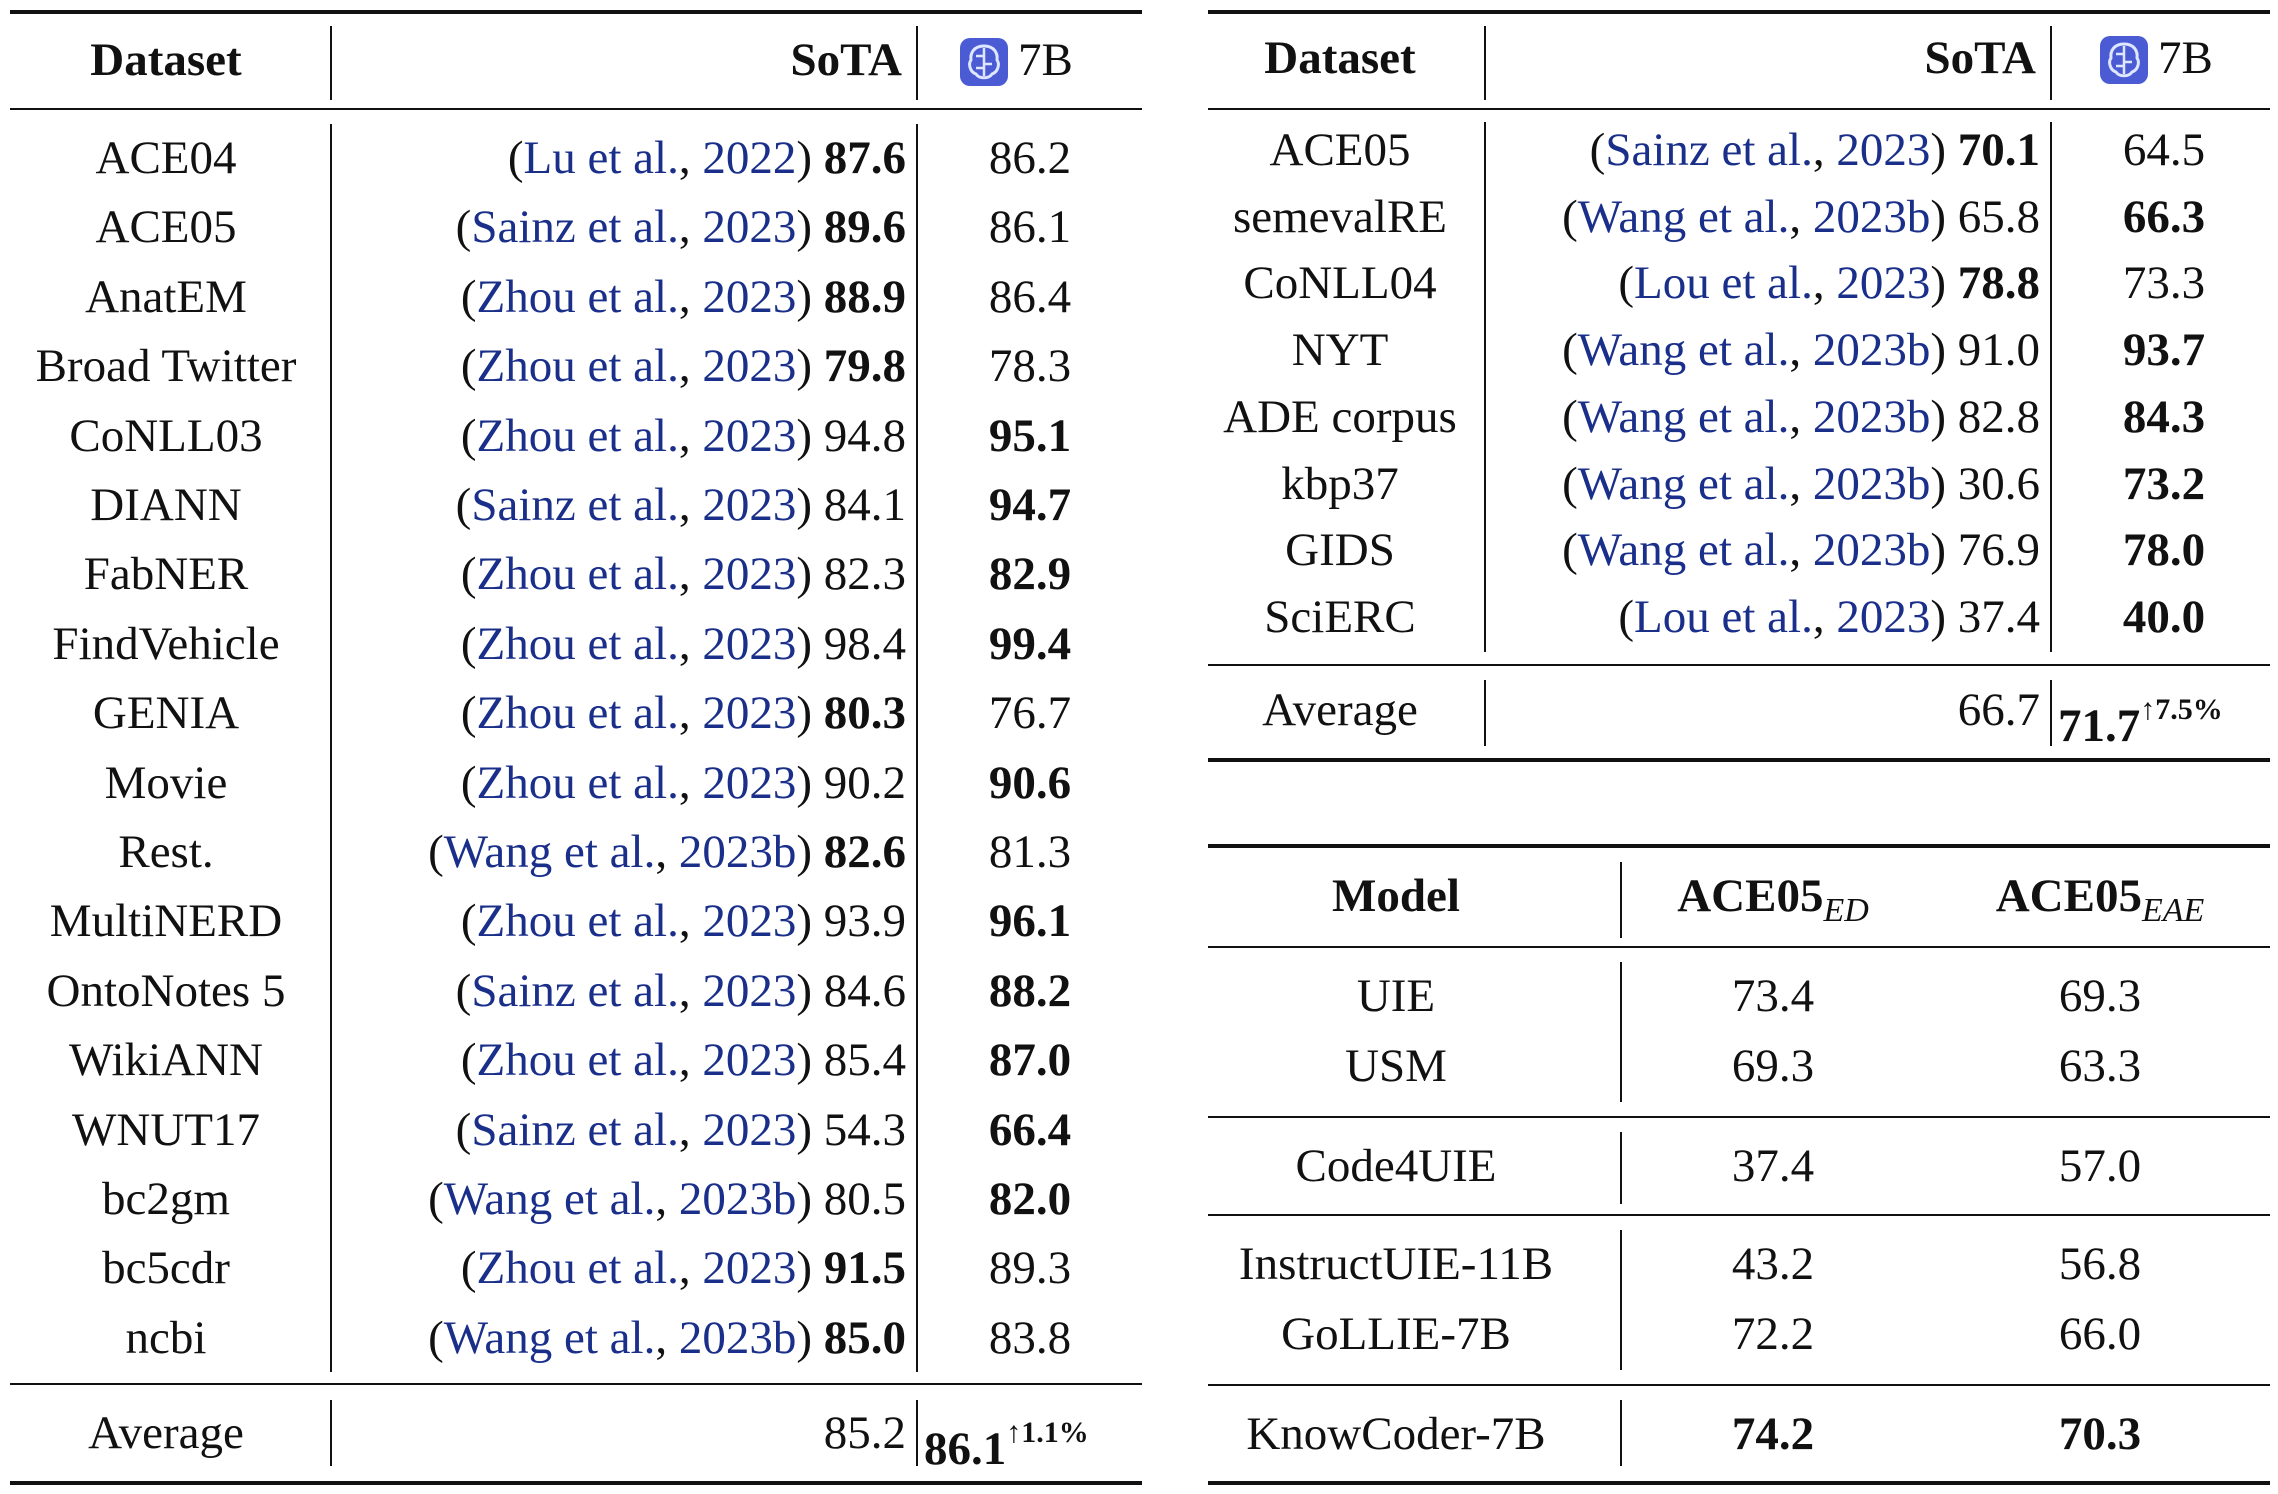 Image resolution: width=2278 pixels, height=1494 pixels. I want to click on model-score: 78.0, so click(2164, 550).